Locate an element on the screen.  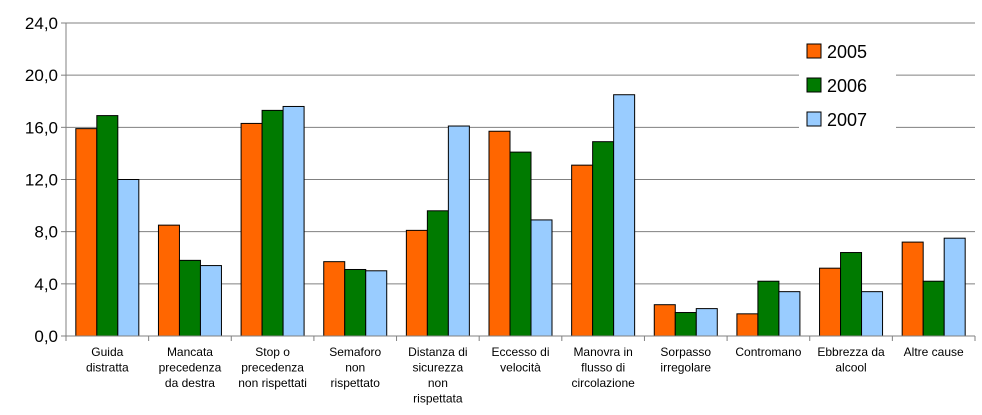
x-category-label-line: da destra is located at coordinates (190, 383).